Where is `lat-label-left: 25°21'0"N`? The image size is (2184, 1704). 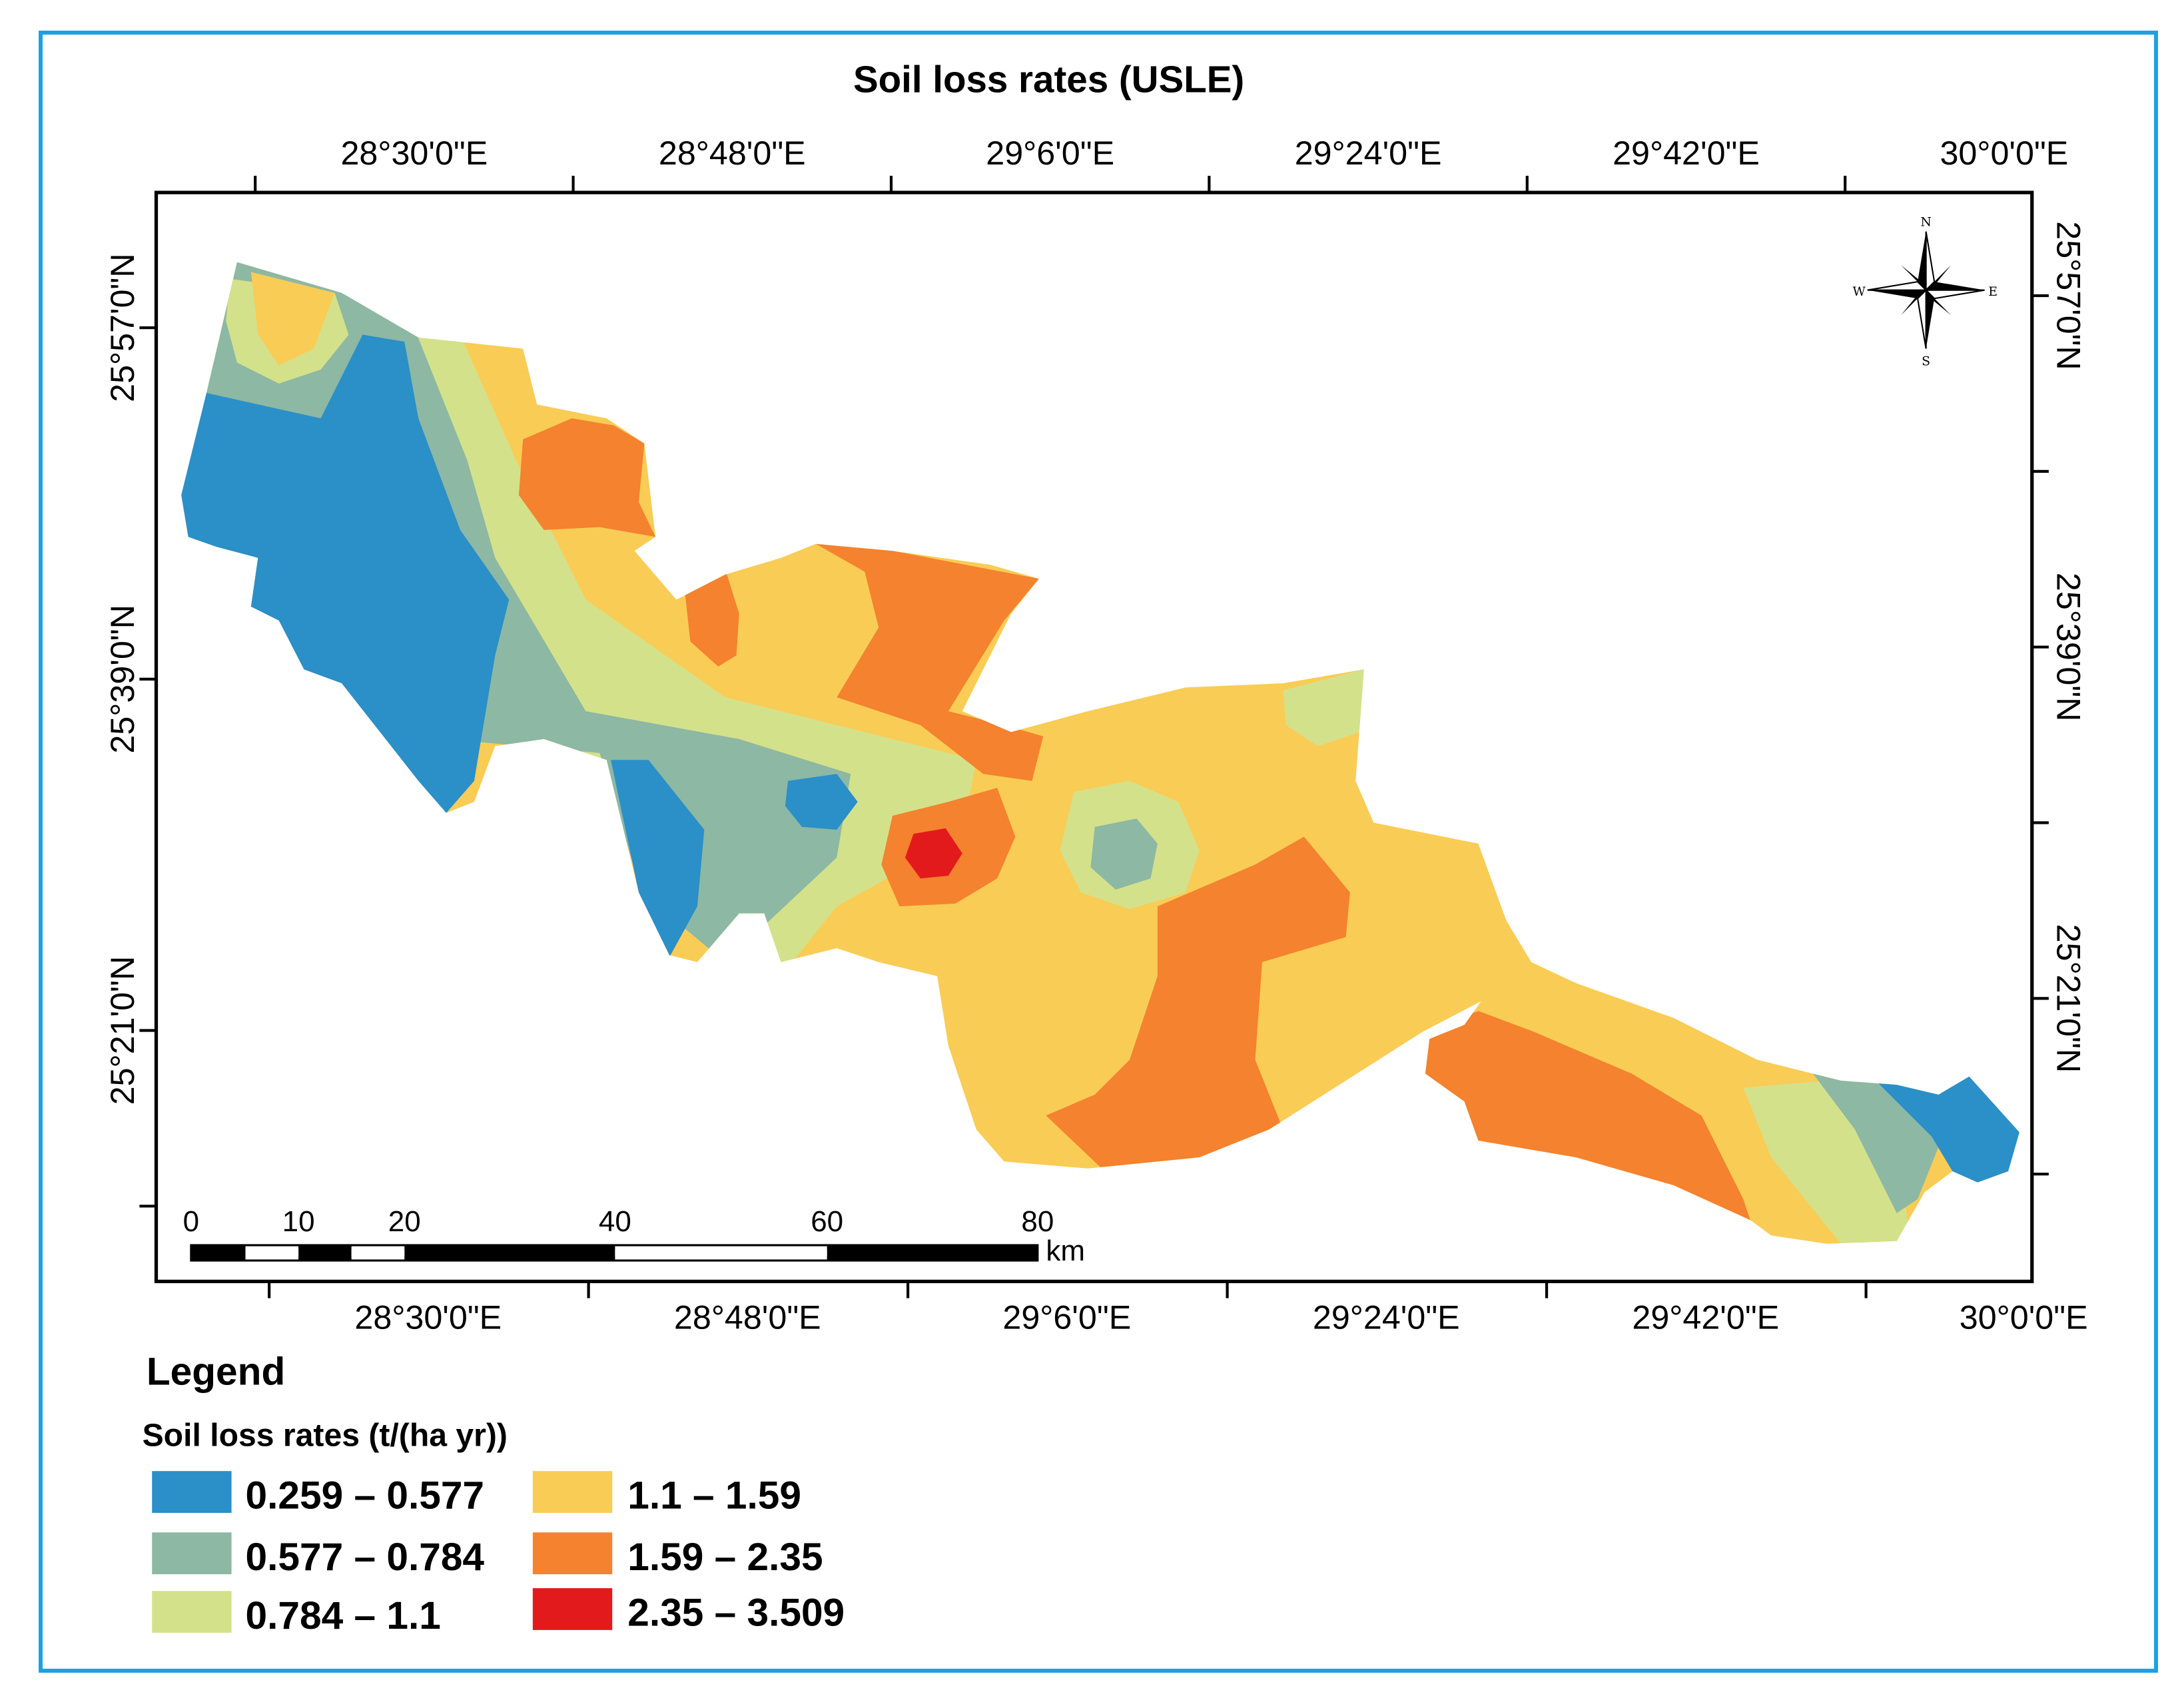
lat-label-left: 25°21'0"N is located at coordinates (122, 1030).